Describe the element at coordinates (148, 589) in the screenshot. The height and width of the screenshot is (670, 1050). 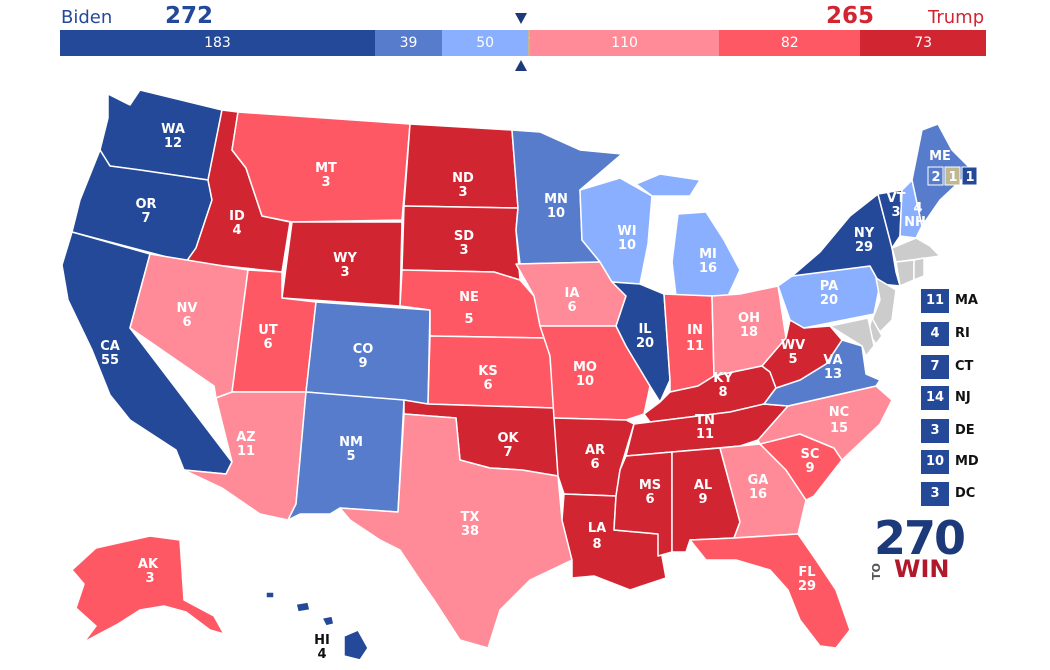
I see `state-AK` at that location.